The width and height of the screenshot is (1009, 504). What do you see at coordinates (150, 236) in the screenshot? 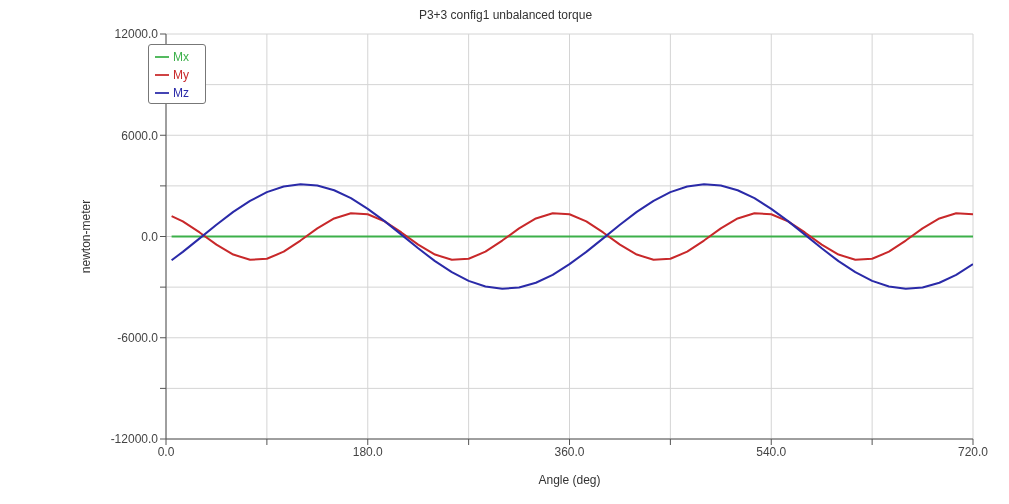
I see `y-tick-label: 0.0` at bounding box center [150, 236].